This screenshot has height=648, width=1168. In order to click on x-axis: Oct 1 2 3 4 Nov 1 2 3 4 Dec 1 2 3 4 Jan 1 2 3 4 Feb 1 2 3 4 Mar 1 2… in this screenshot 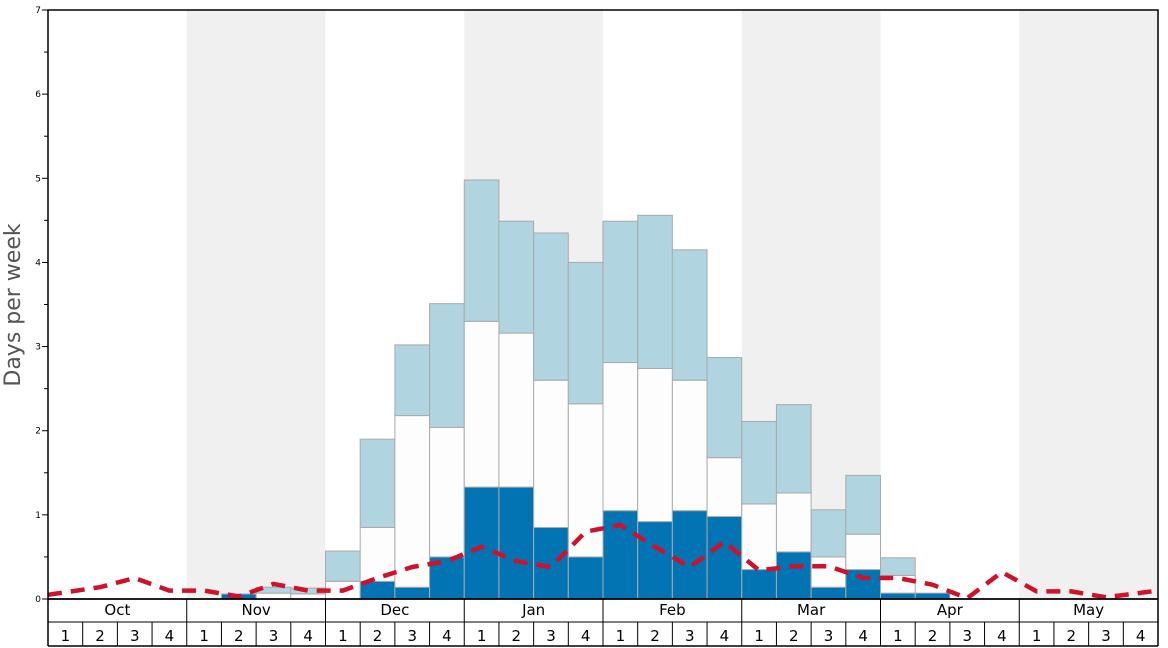, I will do `click(603, 622)`.